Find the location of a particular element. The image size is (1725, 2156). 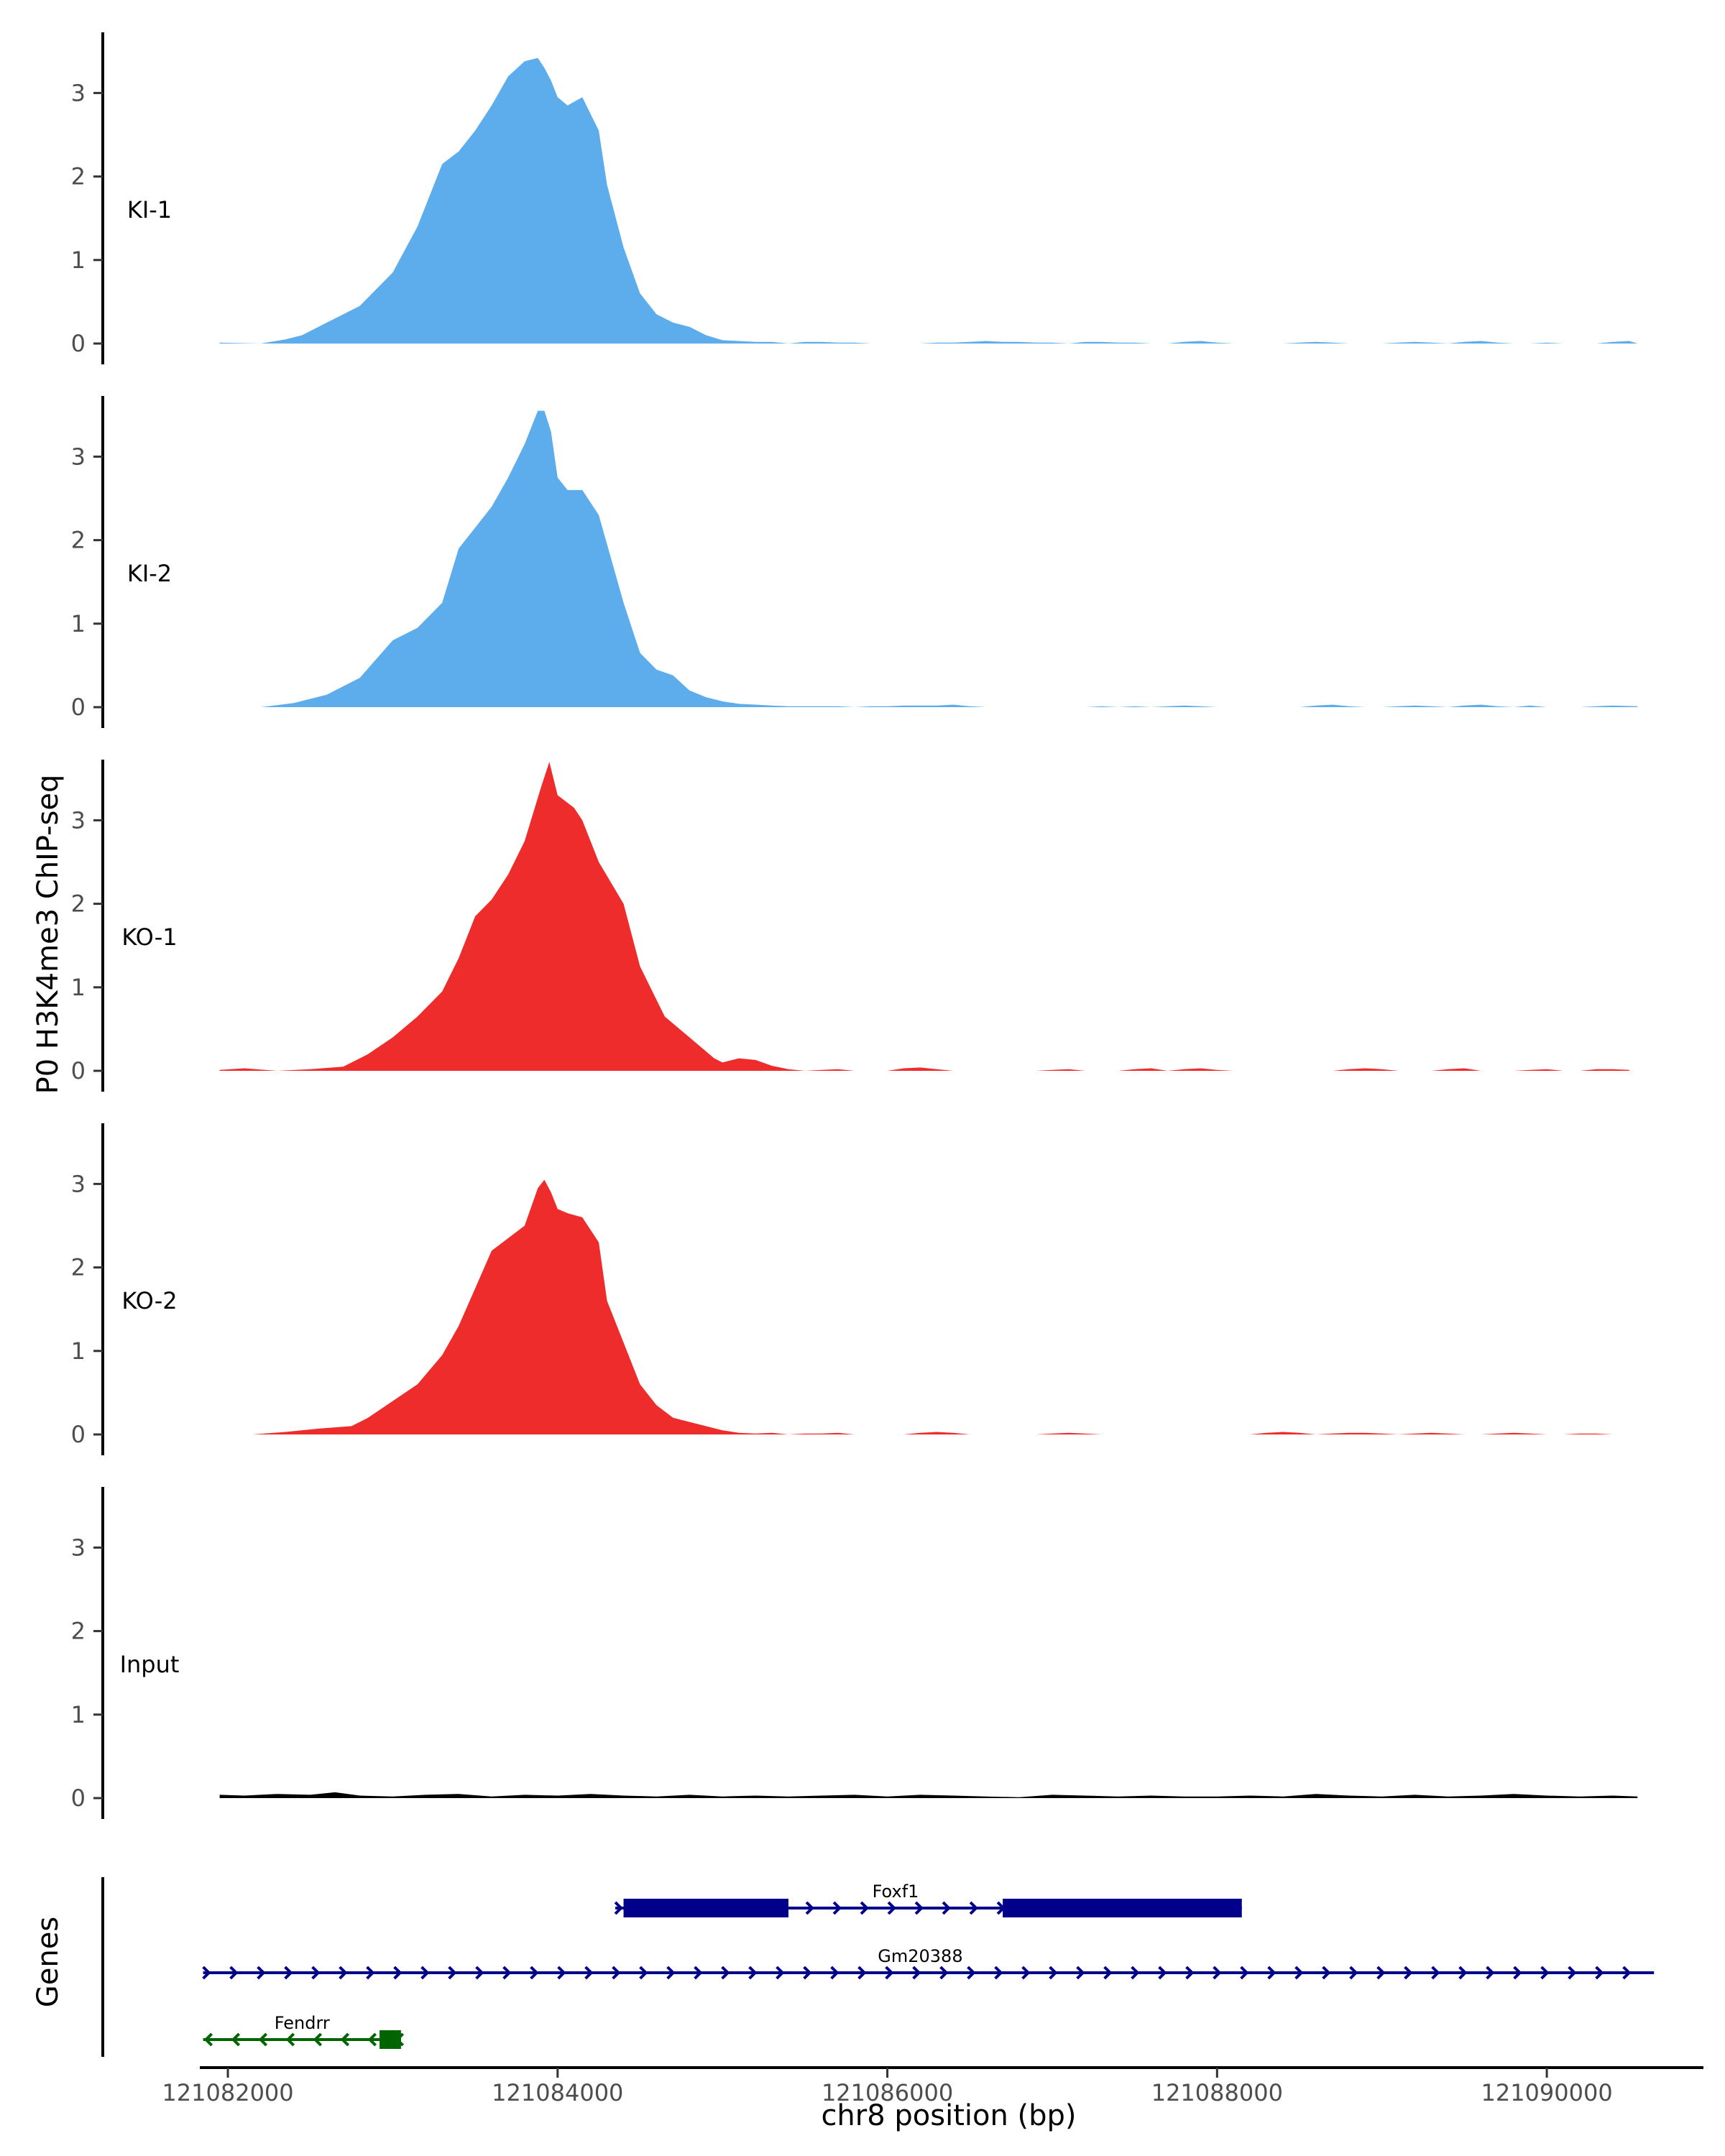

track-label: Input is located at coordinates (150, 1665).